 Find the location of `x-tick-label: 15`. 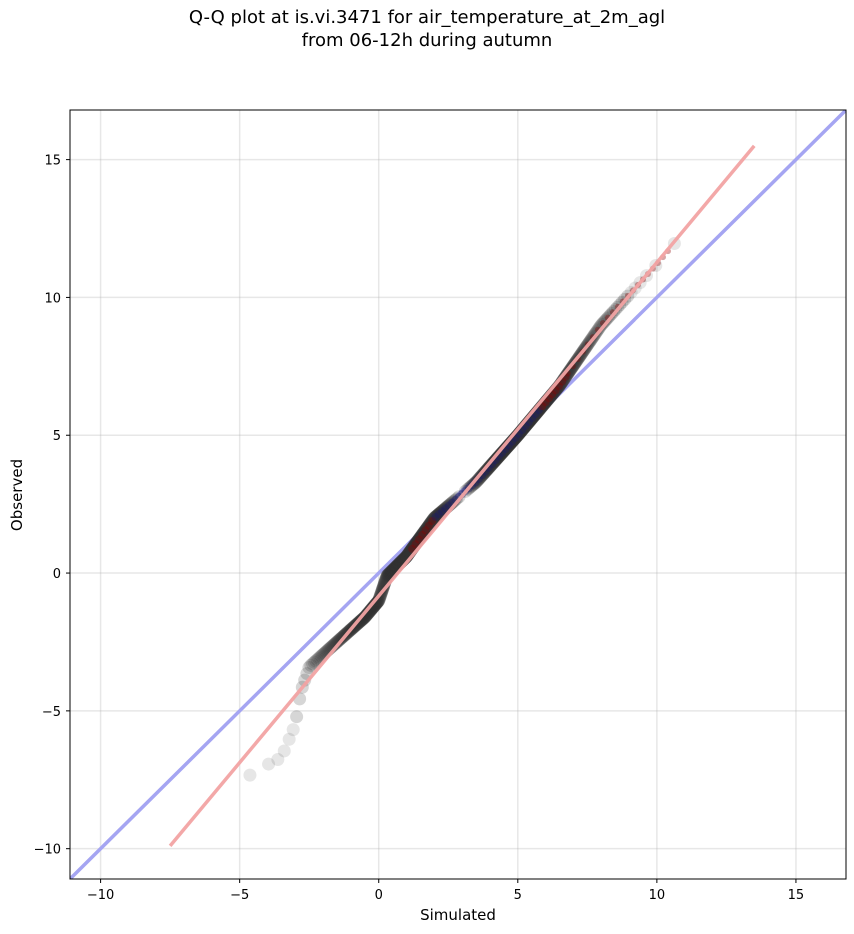

x-tick-label: 15 is located at coordinates (796, 895).